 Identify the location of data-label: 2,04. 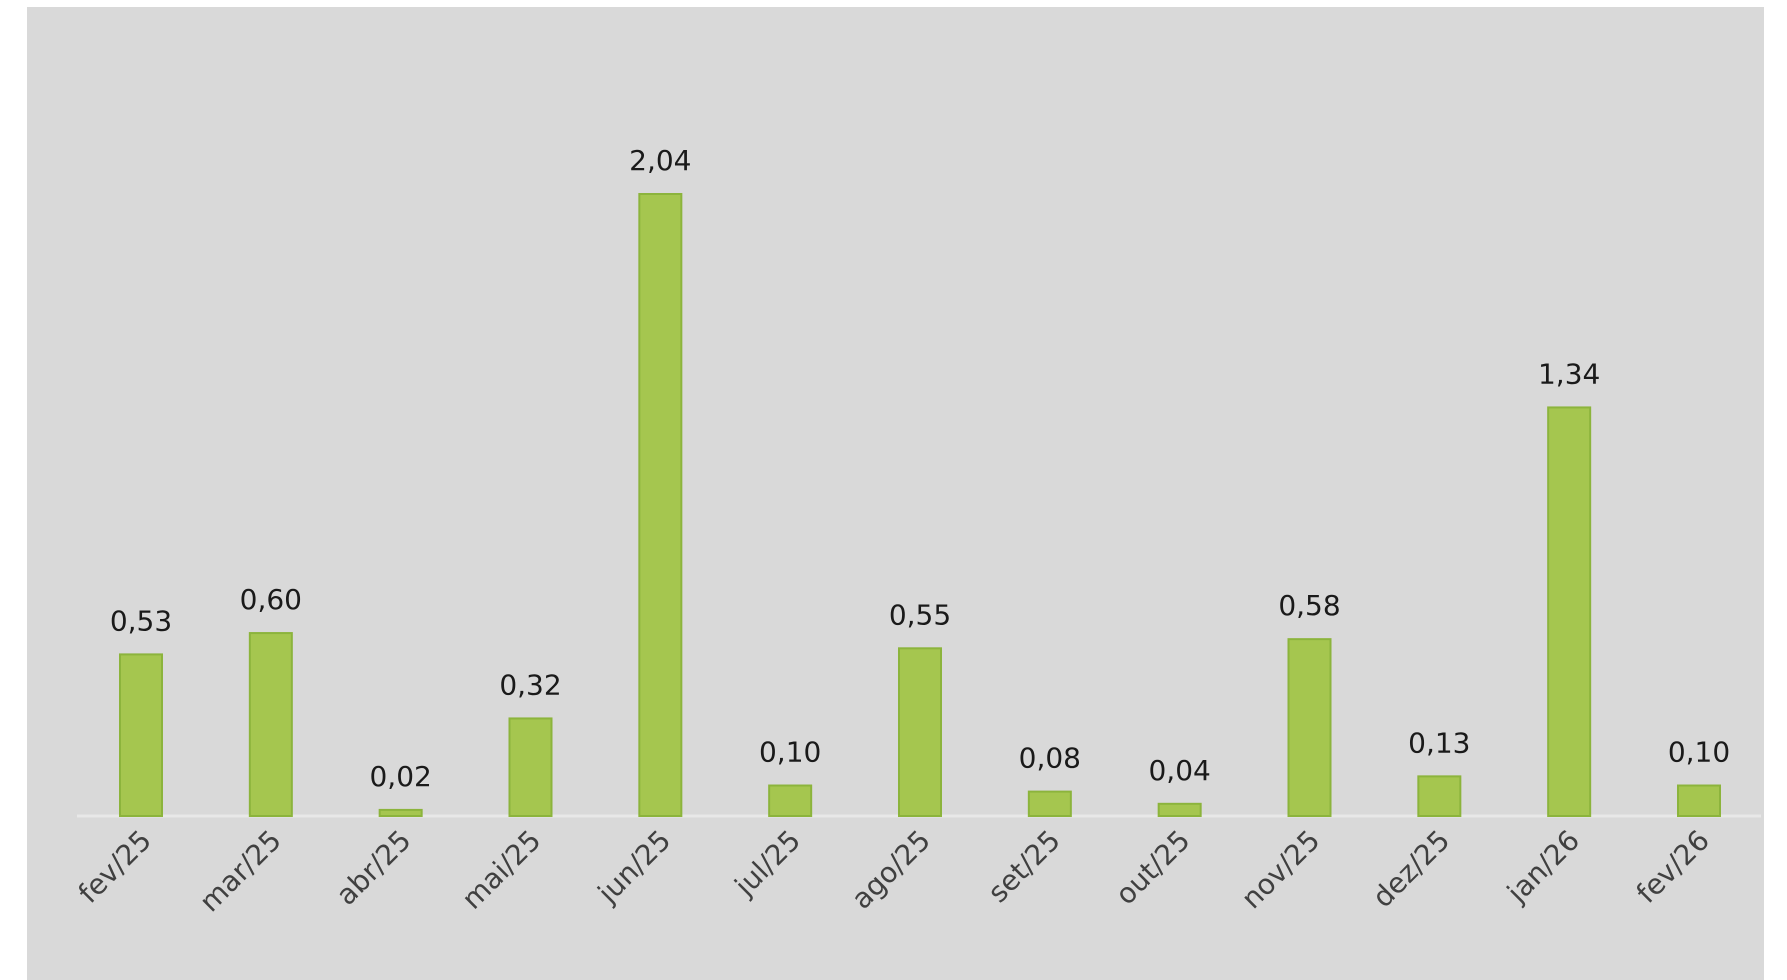
(660, 160).